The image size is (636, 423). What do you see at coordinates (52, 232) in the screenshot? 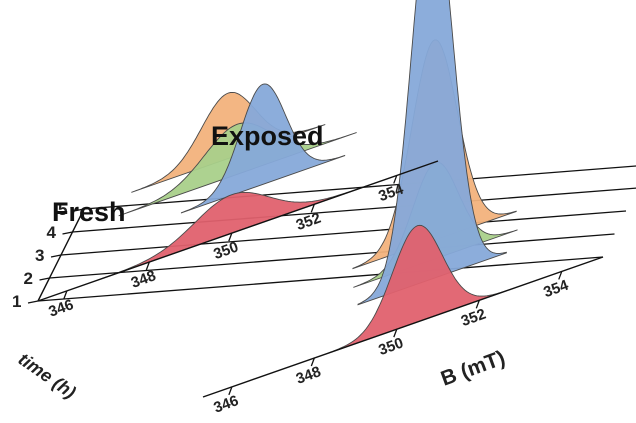
I see `time-tick-label: 4` at bounding box center [52, 232].